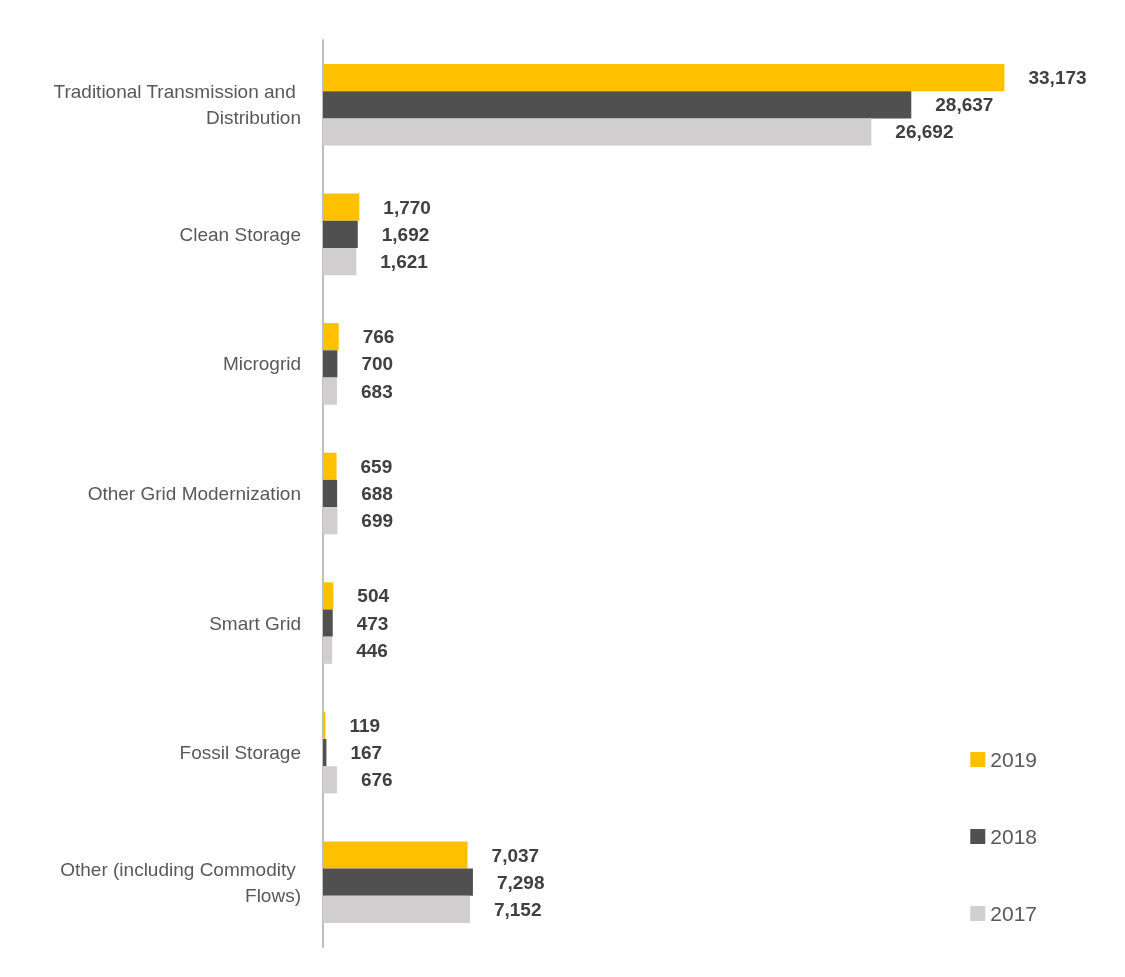 This screenshot has height=977, width=1125. Describe the element at coordinates (377, 521) in the screenshot. I see `data-label: 699` at that location.